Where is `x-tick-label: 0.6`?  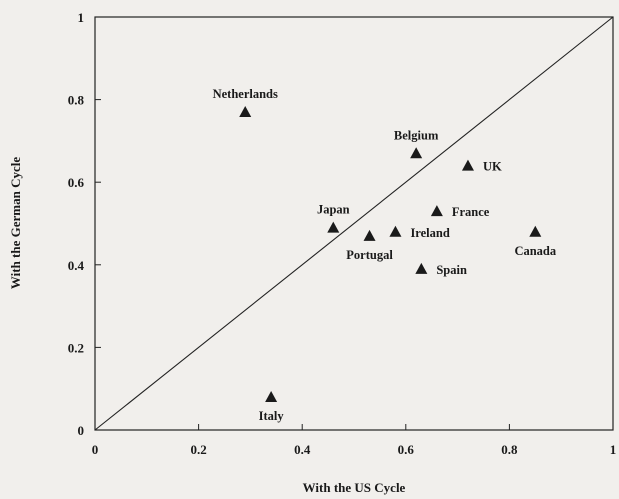
x-tick-label: 0.6 is located at coordinates (406, 449).